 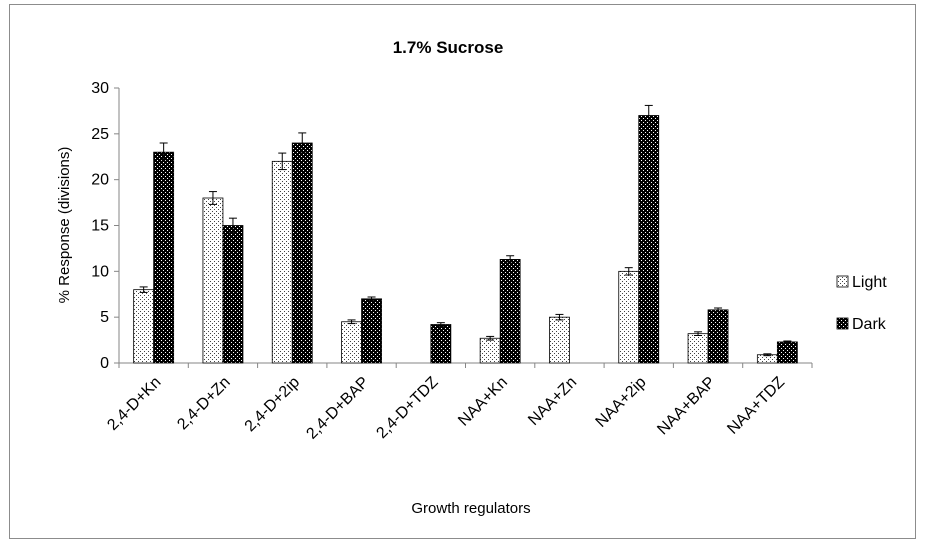 What do you see at coordinates (100, 88) in the screenshot?
I see `y-tick-label: 30` at bounding box center [100, 88].